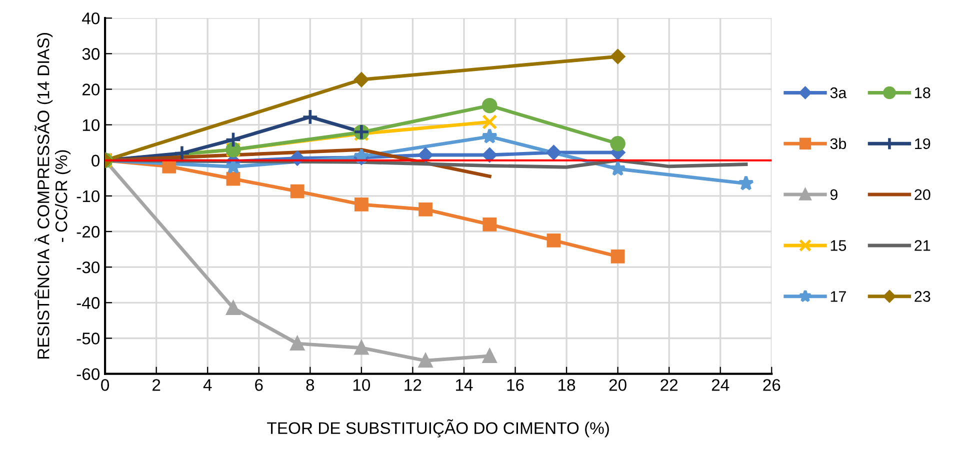  Describe the element at coordinates (88, 267) in the screenshot. I see `y-tick-label: -30` at that location.